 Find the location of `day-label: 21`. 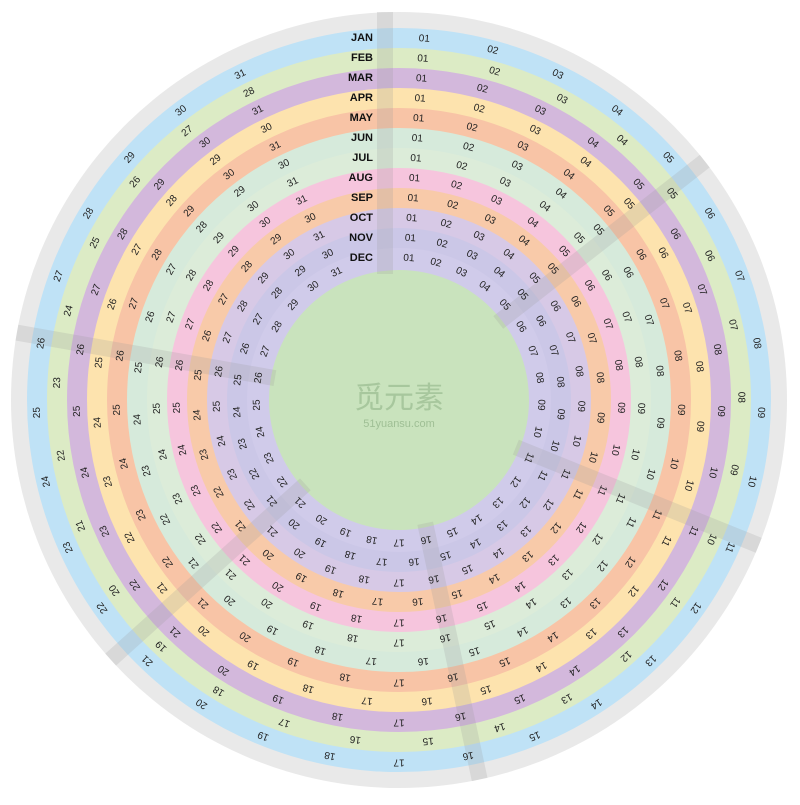

day-label: 21 is located at coordinates (81, 525).